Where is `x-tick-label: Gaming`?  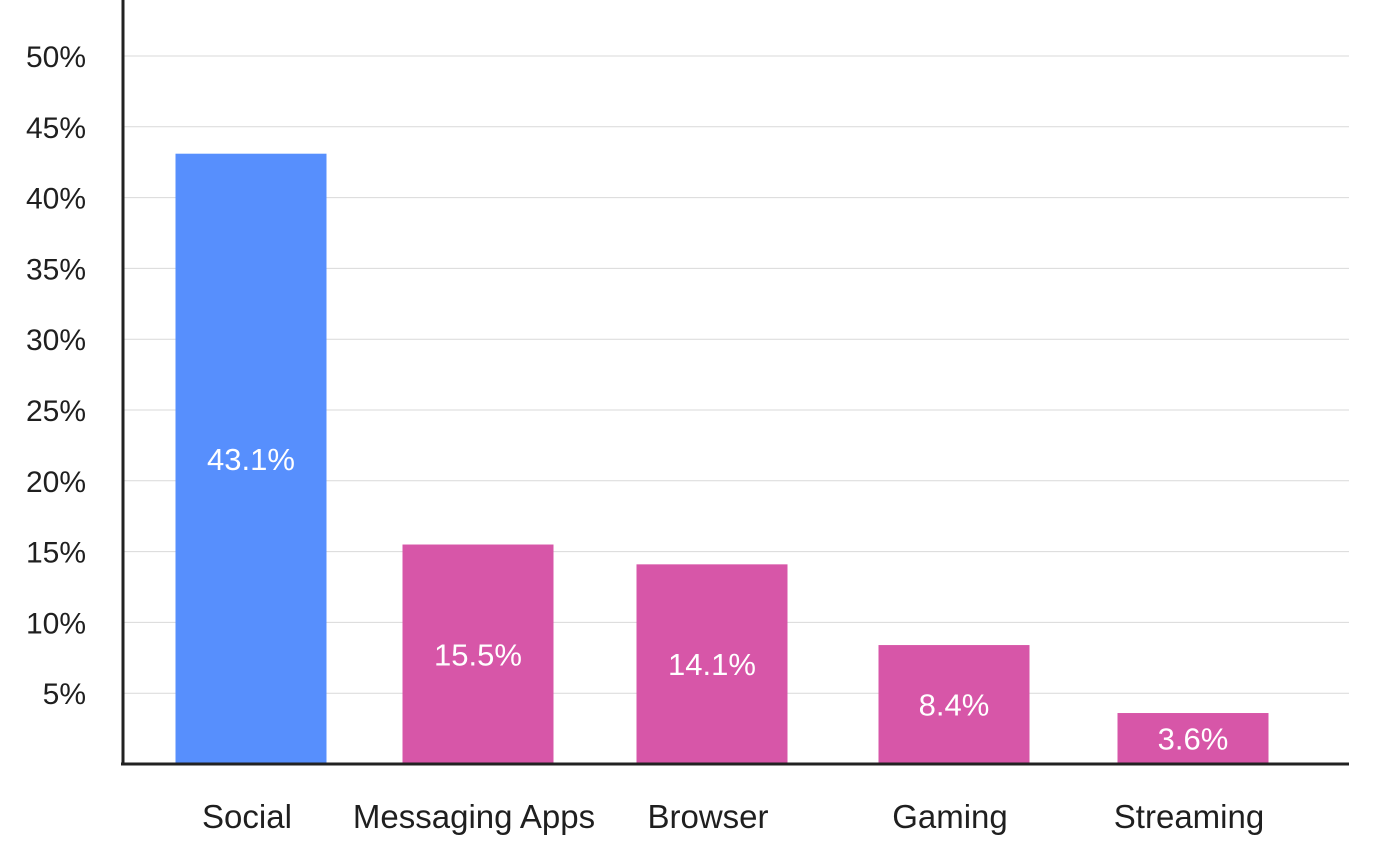
x-tick-label: Gaming is located at coordinates (950, 816).